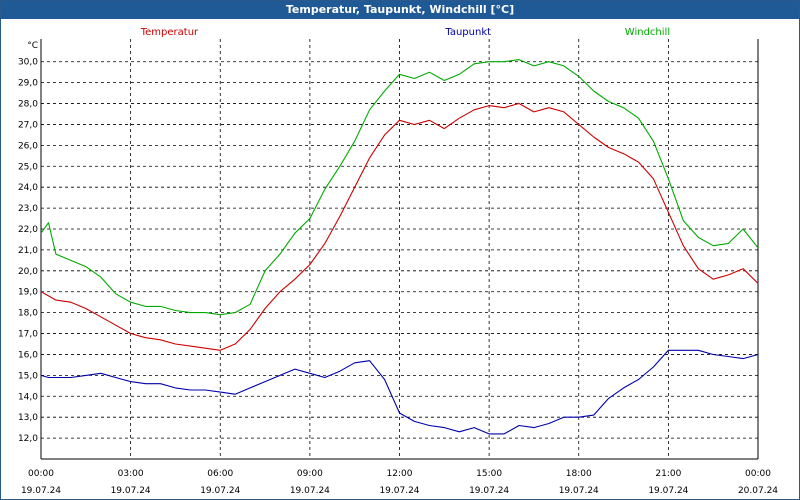 The height and width of the screenshot is (500, 800). I want to click on y-tick-label: 22,0, so click(28, 230).